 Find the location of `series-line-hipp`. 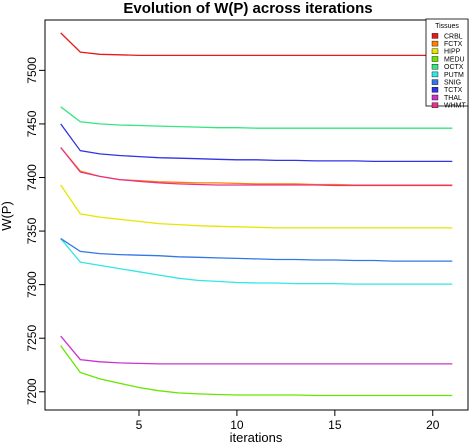

series-line-hipp is located at coordinates (256, 206).